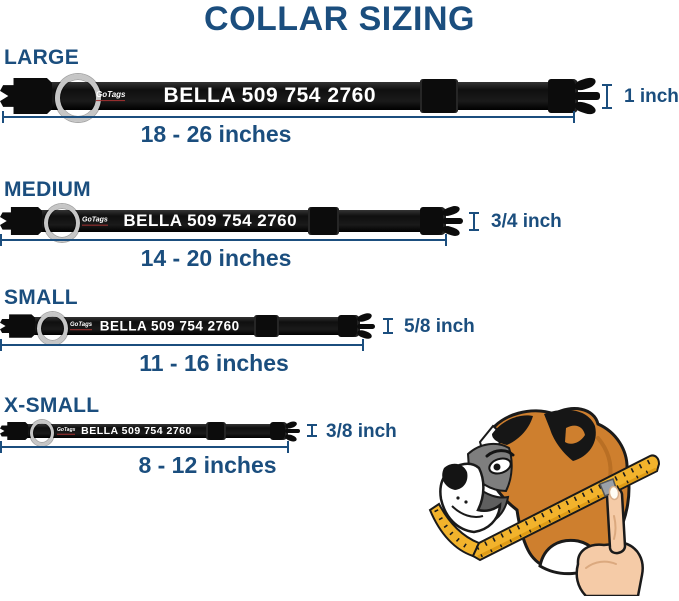 The image size is (679, 601). What do you see at coordinates (439, 326) in the screenshot?
I see `width-label-small: 5/8 inch` at bounding box center [439, 326].